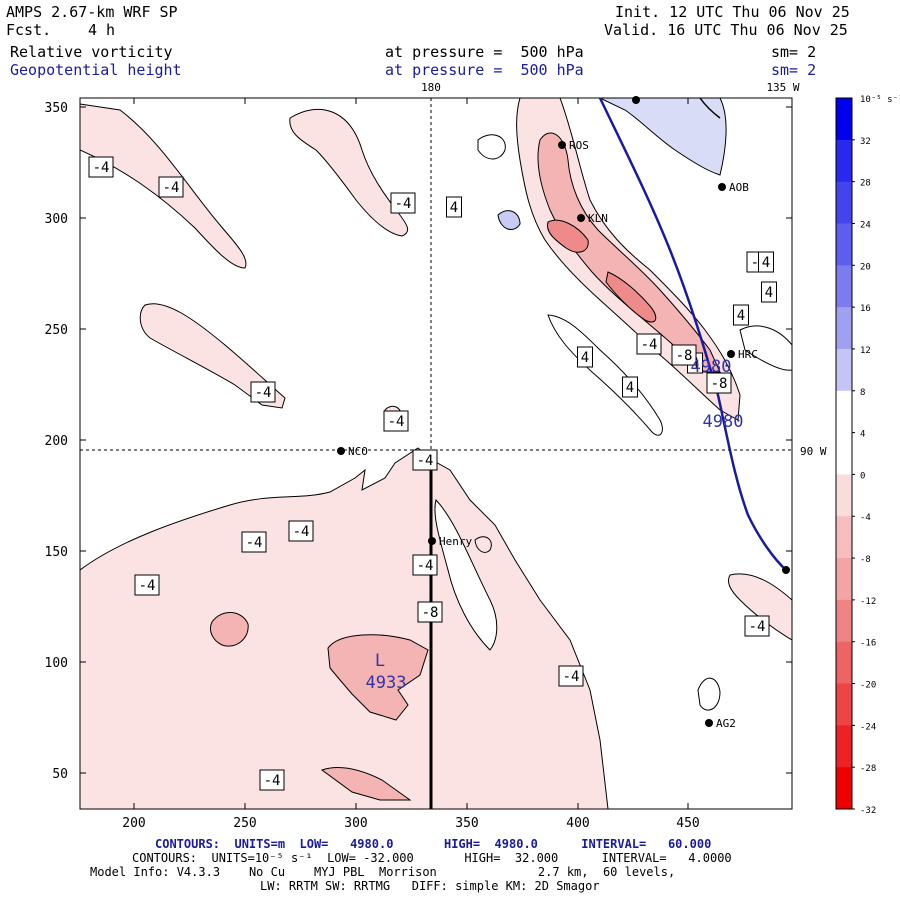 Image resolution: width=900 pixels, height=900 pixels. Describe the element at coordinates (709, 694) in the screenshot. I see `vorticity-region-ag2` at that location.